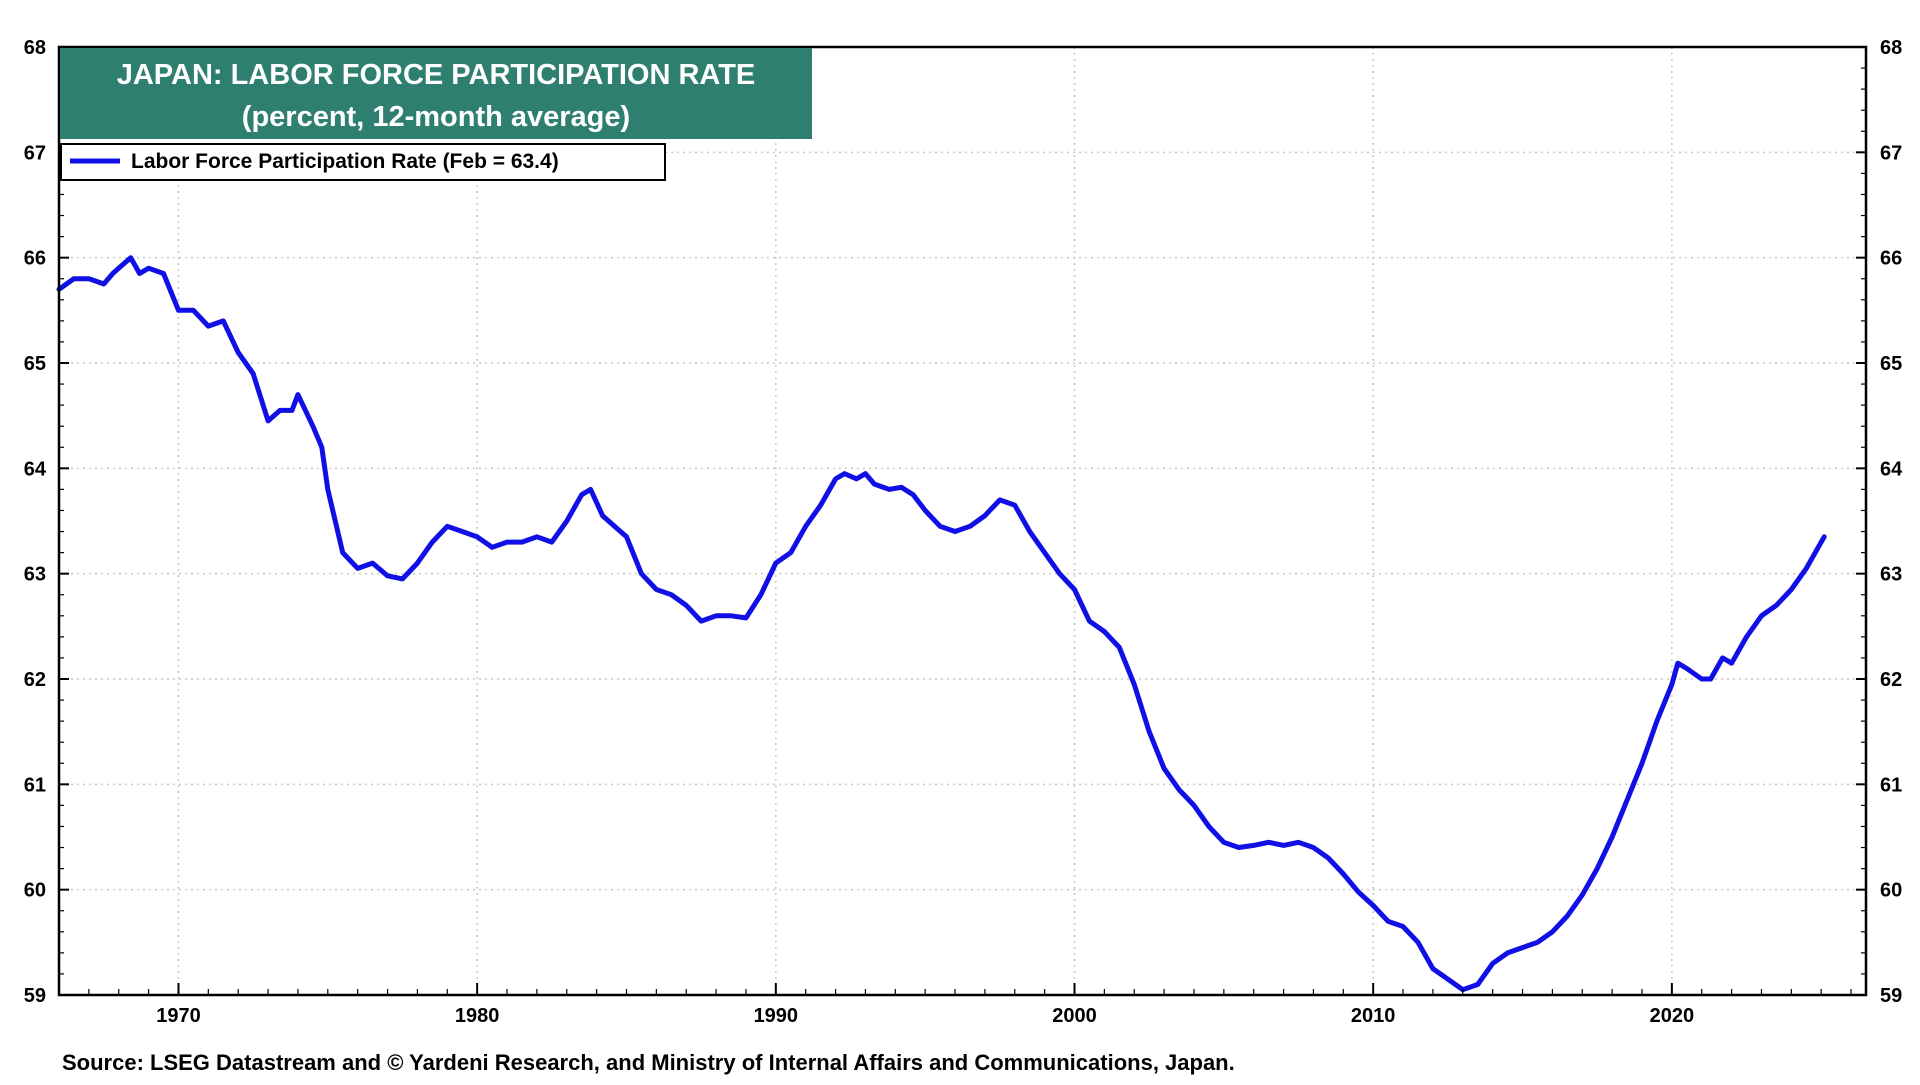 This screenshot has width=1920, height=1085. What do you see at coordinates (1373, 1016) in the screenshot?
I see `x-tick-label: 2010` at bounding box center [1373, 1016].